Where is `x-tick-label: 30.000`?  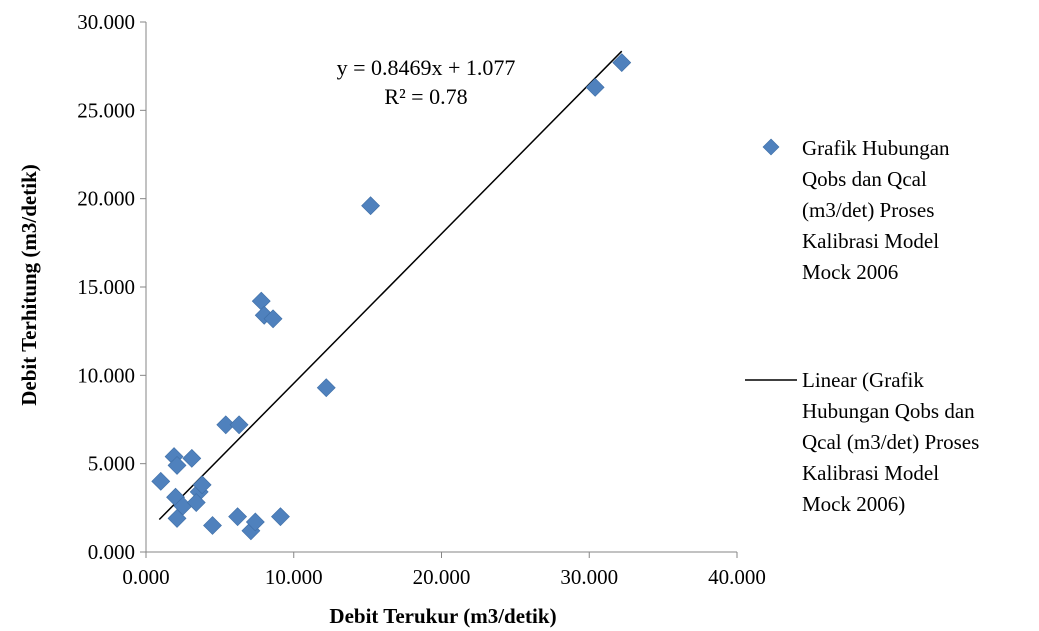 x-tick-label: 30.000 is located at coordinates (589, 577).